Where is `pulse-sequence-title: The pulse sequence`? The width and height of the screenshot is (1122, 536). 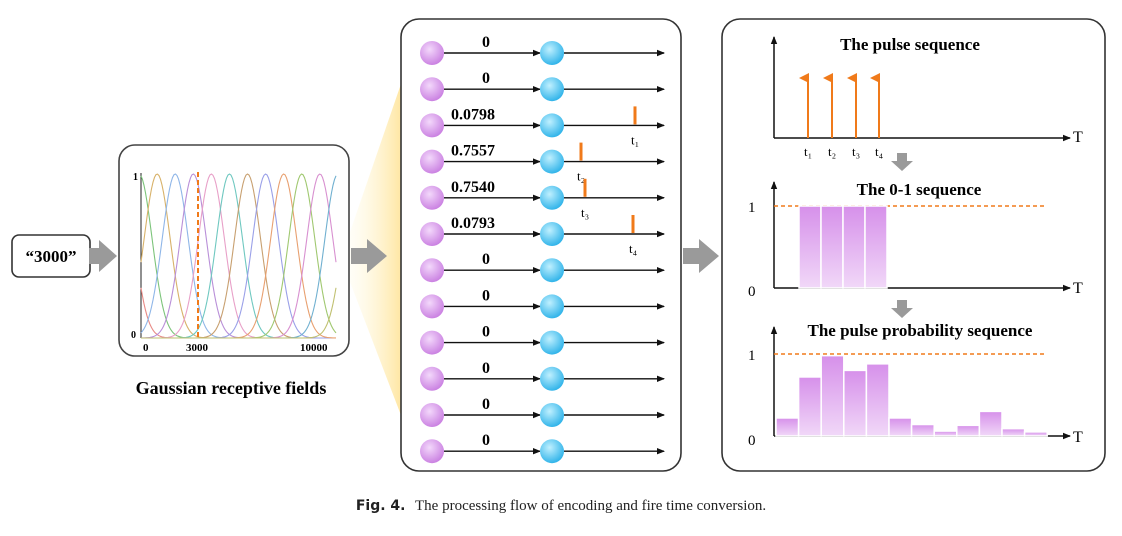 pulse-sequence-title: The pulse sequence is located at coordinates (910, 44).